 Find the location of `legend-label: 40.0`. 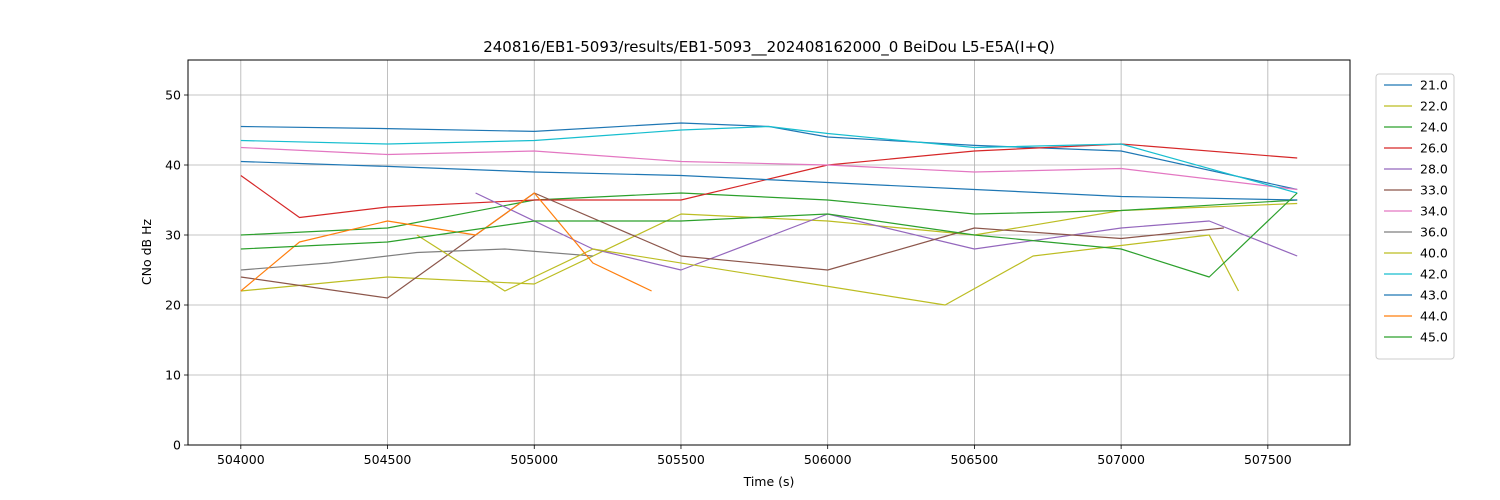

legend-label: 40.0 is located at coordinates (1434, 253).